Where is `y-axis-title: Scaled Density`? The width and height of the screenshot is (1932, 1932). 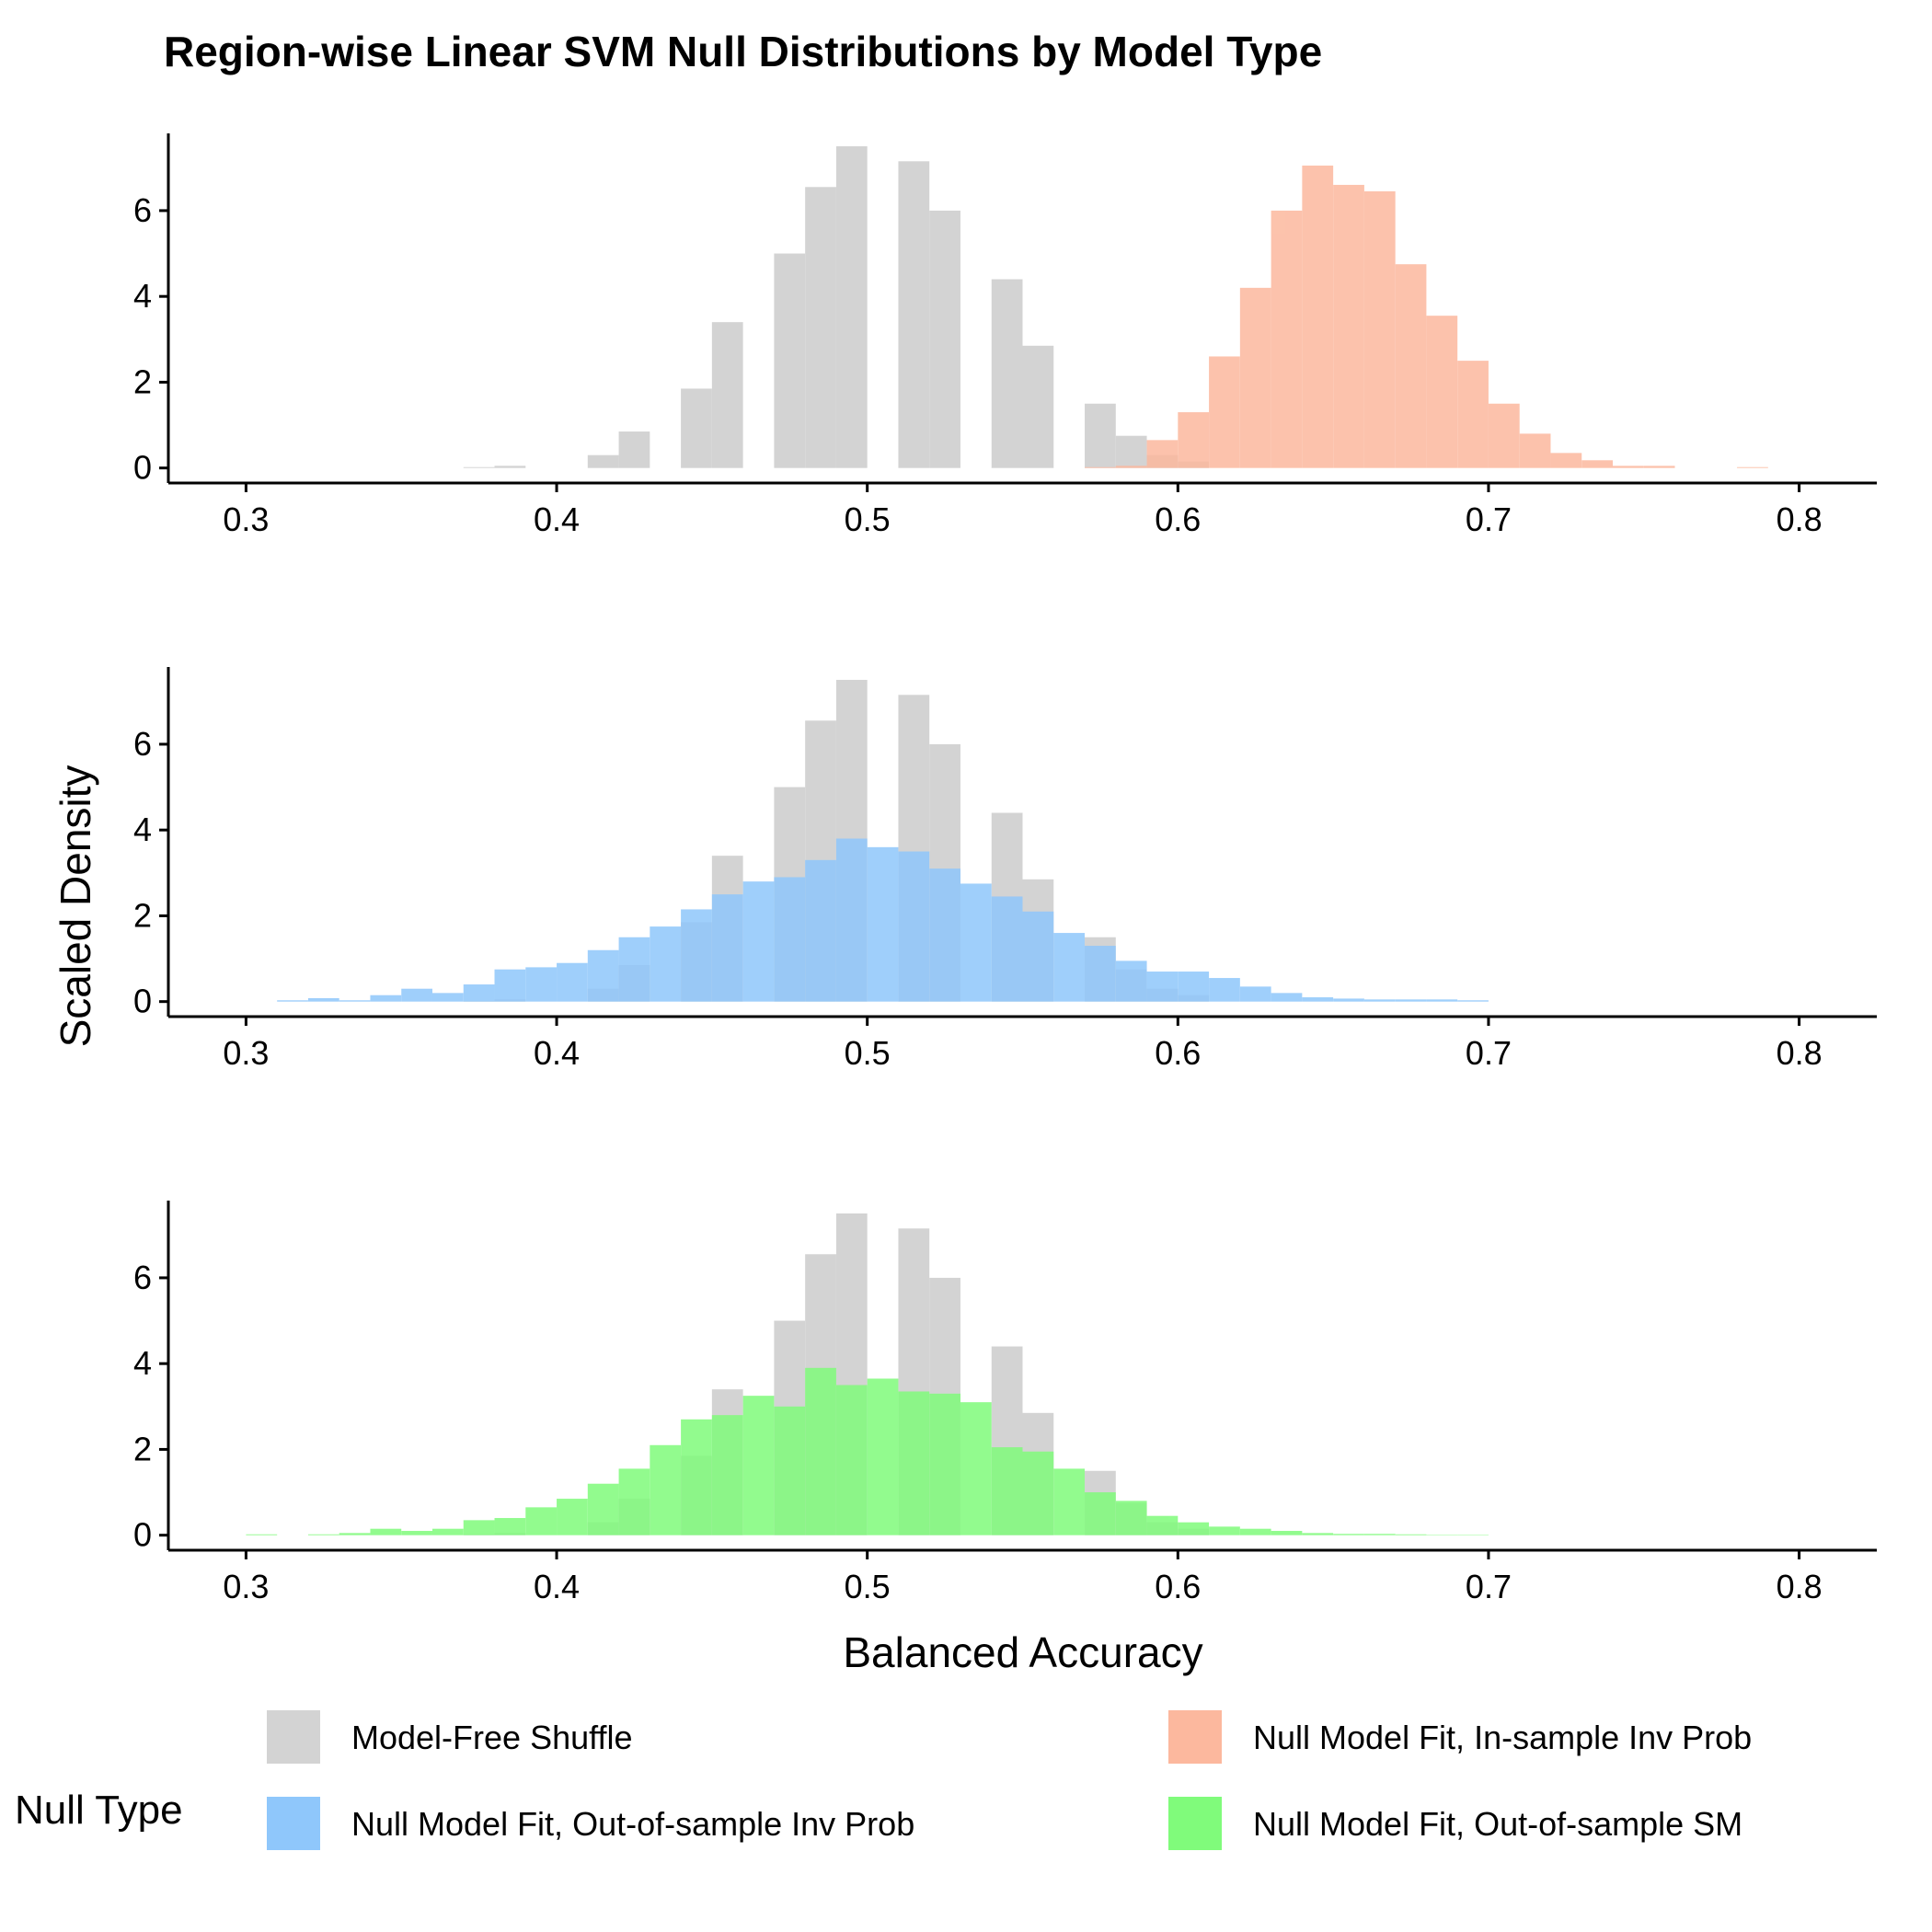 y-axis-title: Scaled Density is located at coordinates (75, 906).